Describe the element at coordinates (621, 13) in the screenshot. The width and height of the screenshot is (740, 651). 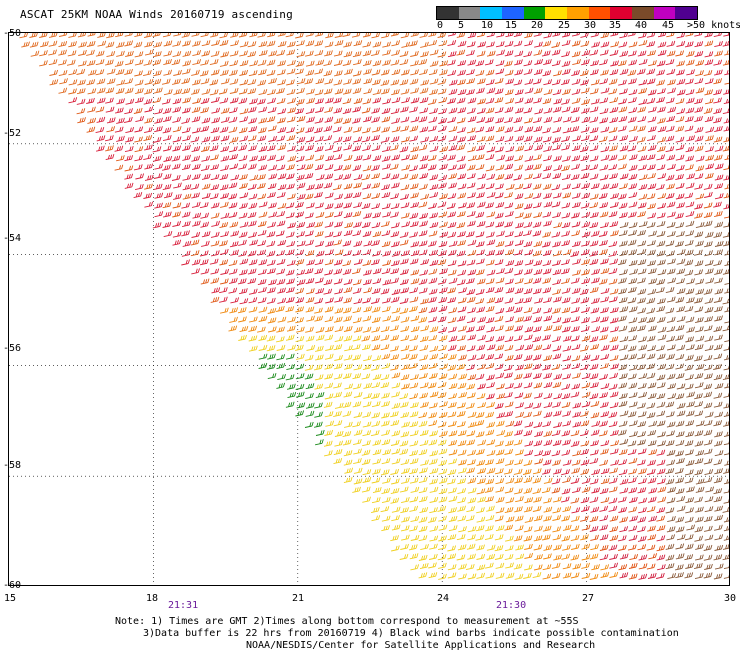
I see `legend-swatch` at that location.